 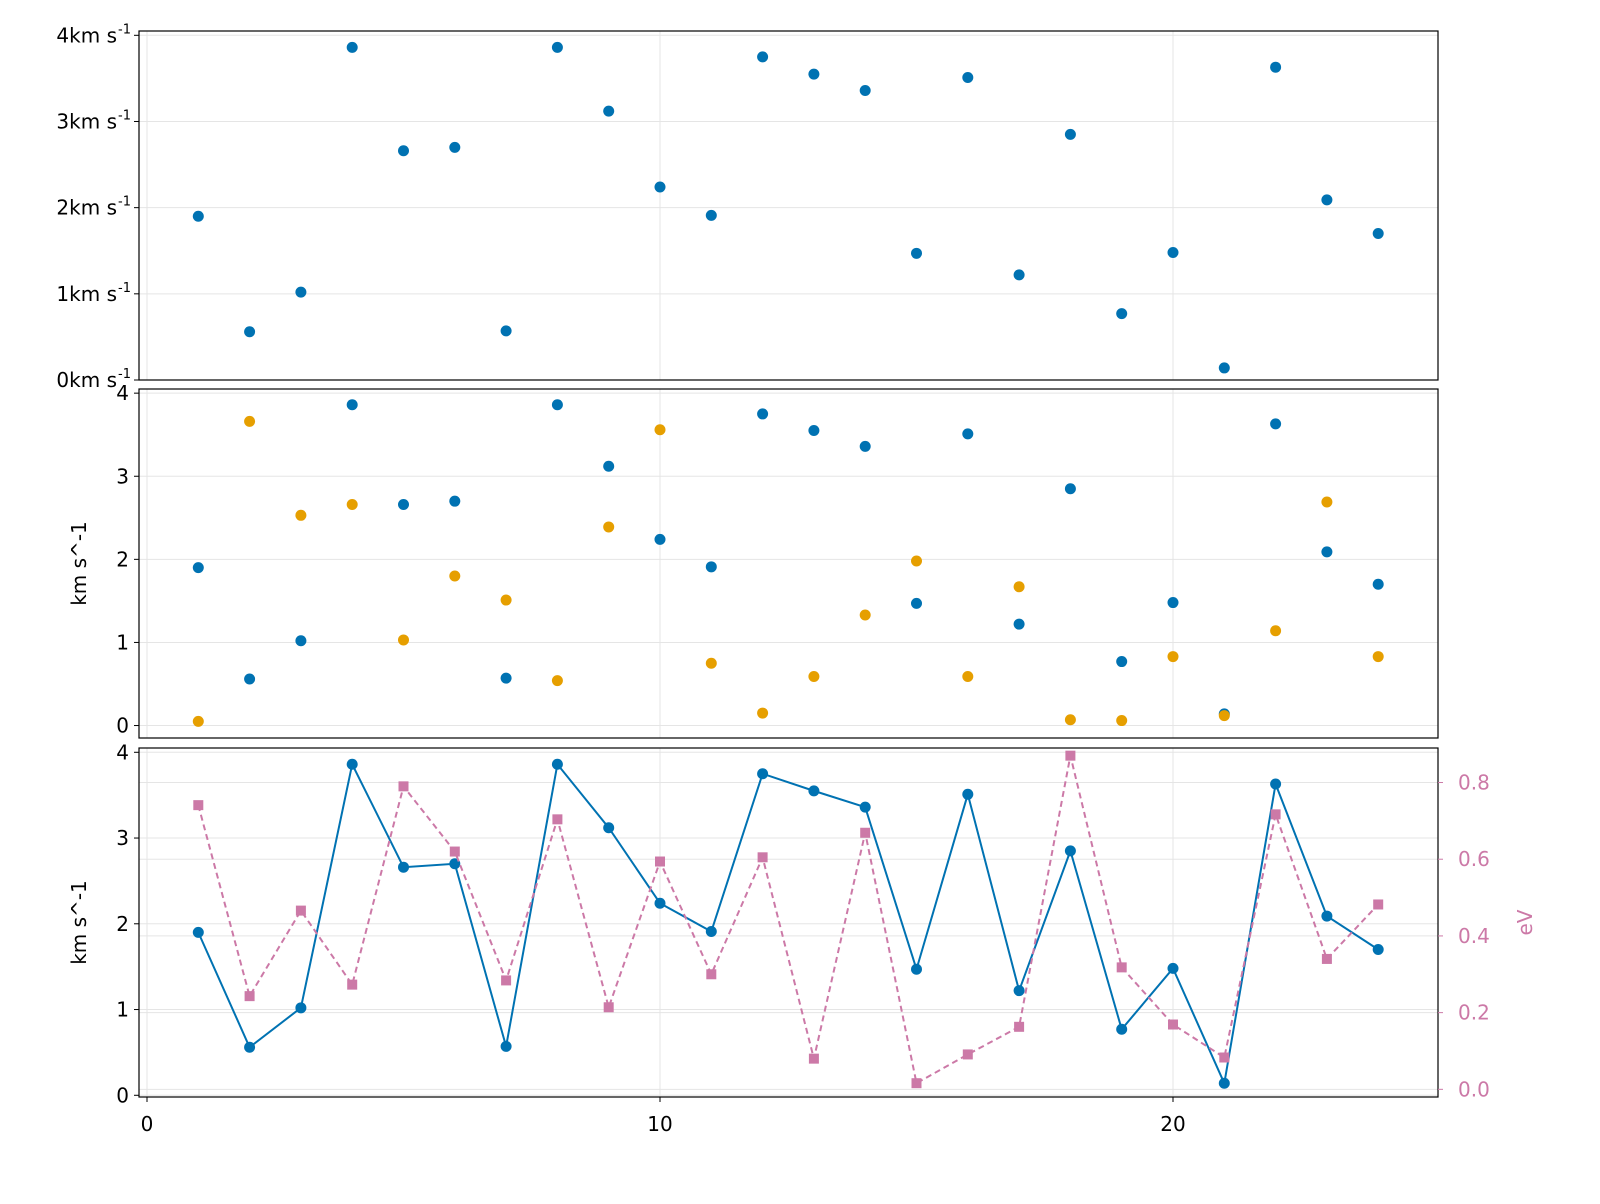 What do you see at coordinates (79, 922) in the screenshot?
I see `y-axis-label: km s^-1` at bounding box center [79, 922].